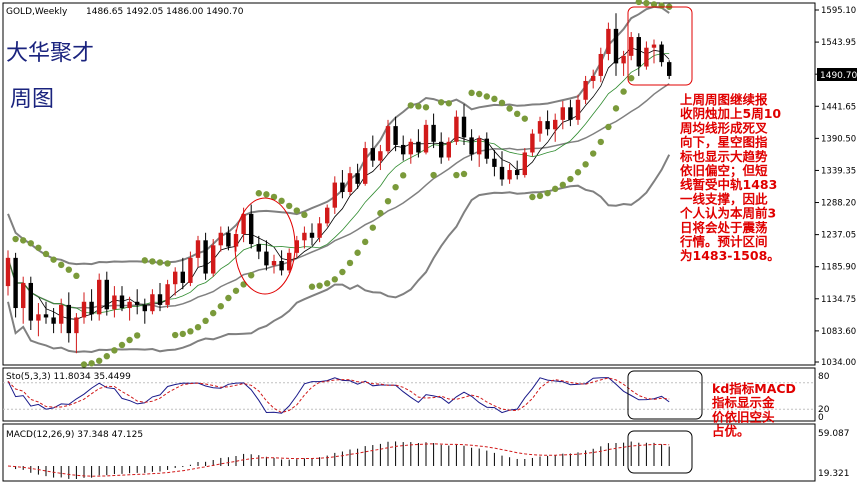  What do you see at coordinates (338, 460) in the screenshot?
I see `macd-histogram` at bounding box center [338, 460].